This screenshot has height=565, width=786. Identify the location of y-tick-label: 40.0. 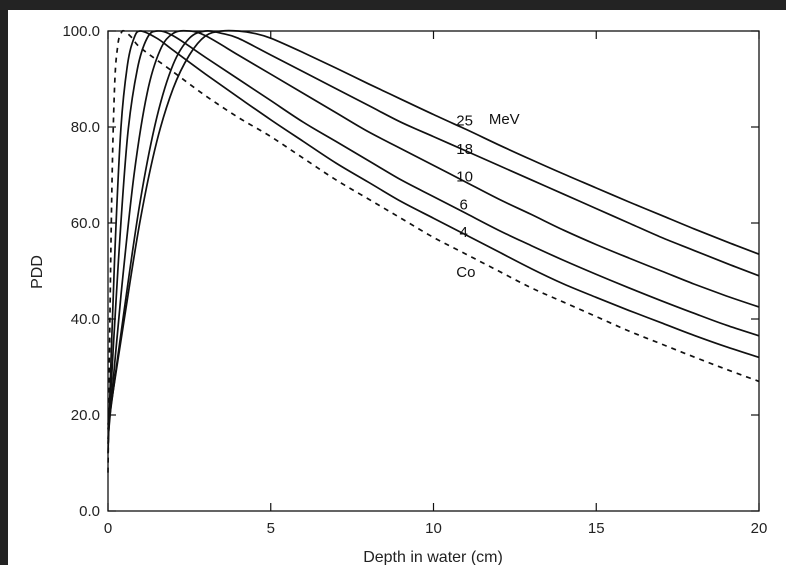
(85, 319).